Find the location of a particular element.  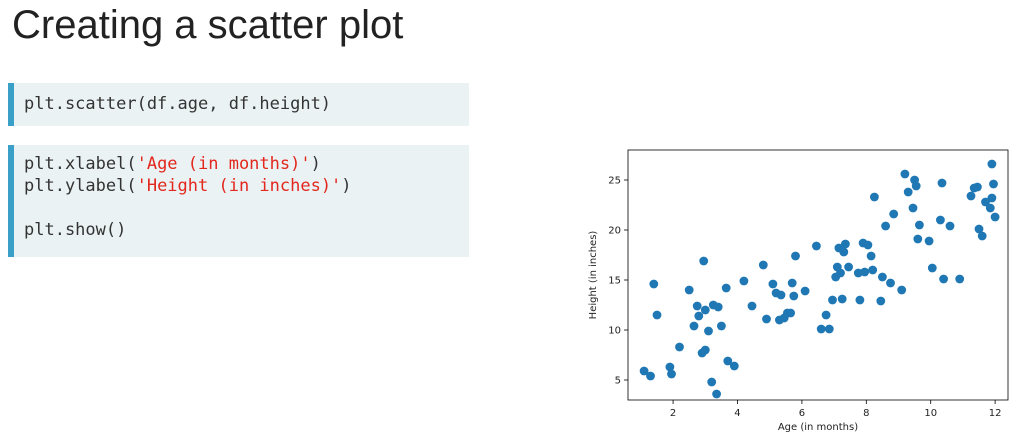

code-line-ylabel: plt.ylabel('Height (in inches)') is located at coordinates (246, 186).